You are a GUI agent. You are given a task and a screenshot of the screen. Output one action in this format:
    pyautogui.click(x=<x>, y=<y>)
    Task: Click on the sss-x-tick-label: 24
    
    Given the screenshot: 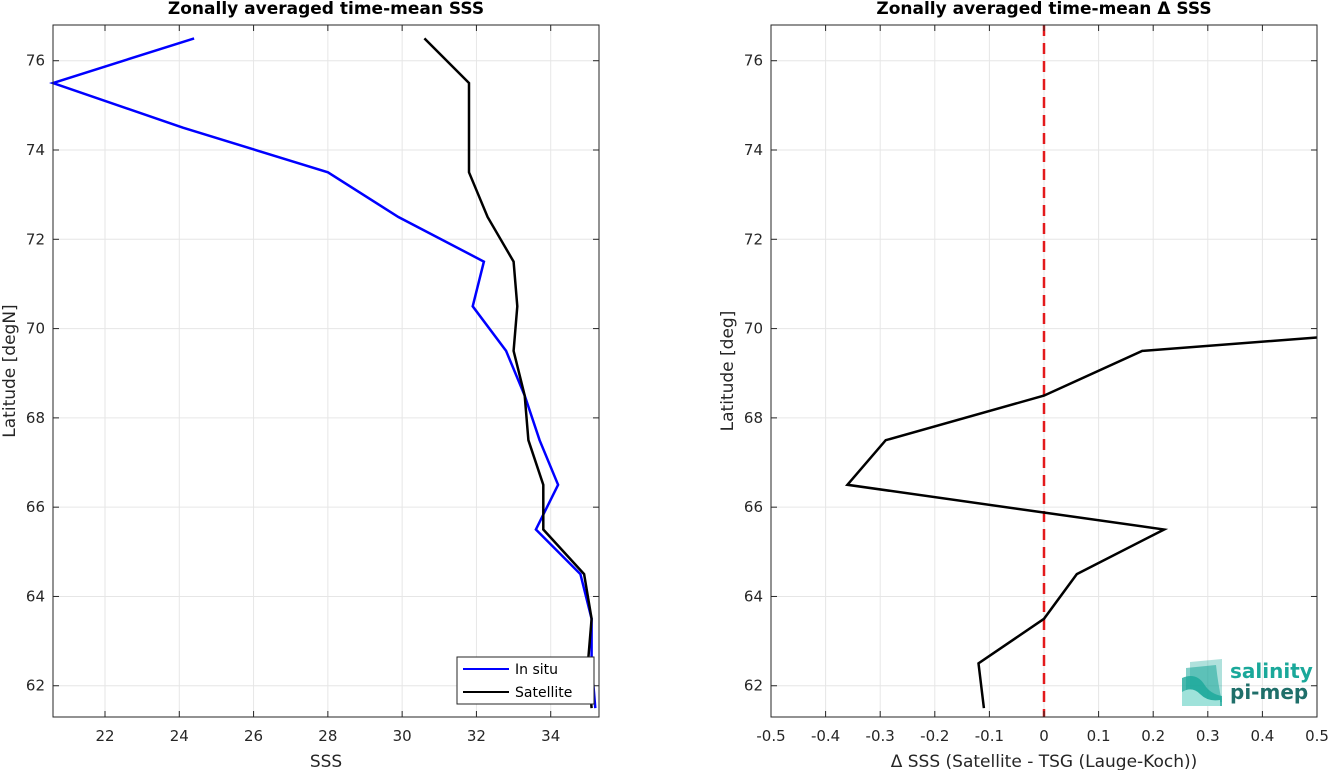 What is the action you would take?
    pyautogui.click(x=179, y=736)
    